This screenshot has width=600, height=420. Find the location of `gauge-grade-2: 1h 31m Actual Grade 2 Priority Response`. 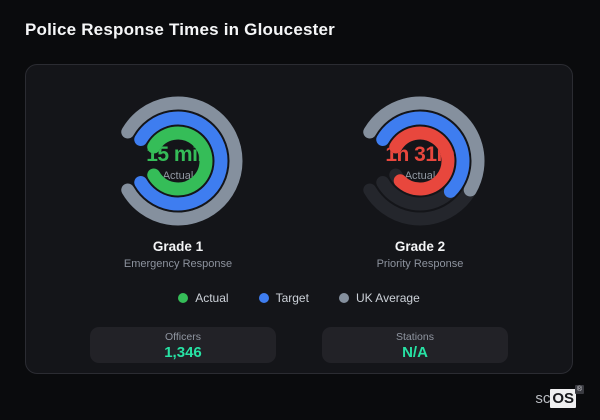

gauge-grade-2: 1h 31m Actual Grade 2 Priority Response is located at coordinates (420, 176).